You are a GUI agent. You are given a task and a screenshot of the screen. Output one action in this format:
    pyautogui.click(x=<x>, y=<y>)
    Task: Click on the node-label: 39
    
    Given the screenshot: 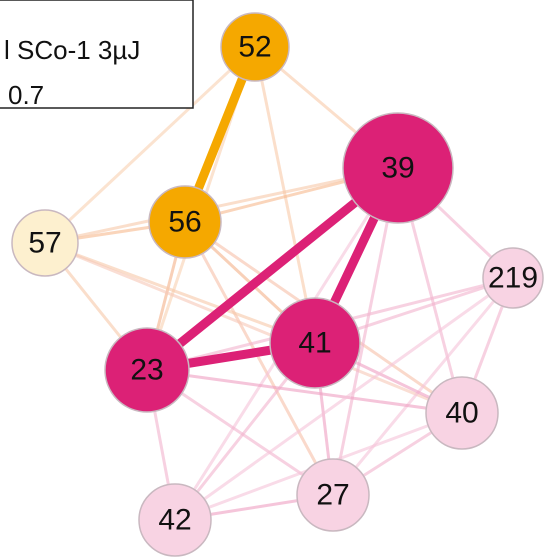 What is the action you would take?
    pyautogui.click(x=397, y=168)
    